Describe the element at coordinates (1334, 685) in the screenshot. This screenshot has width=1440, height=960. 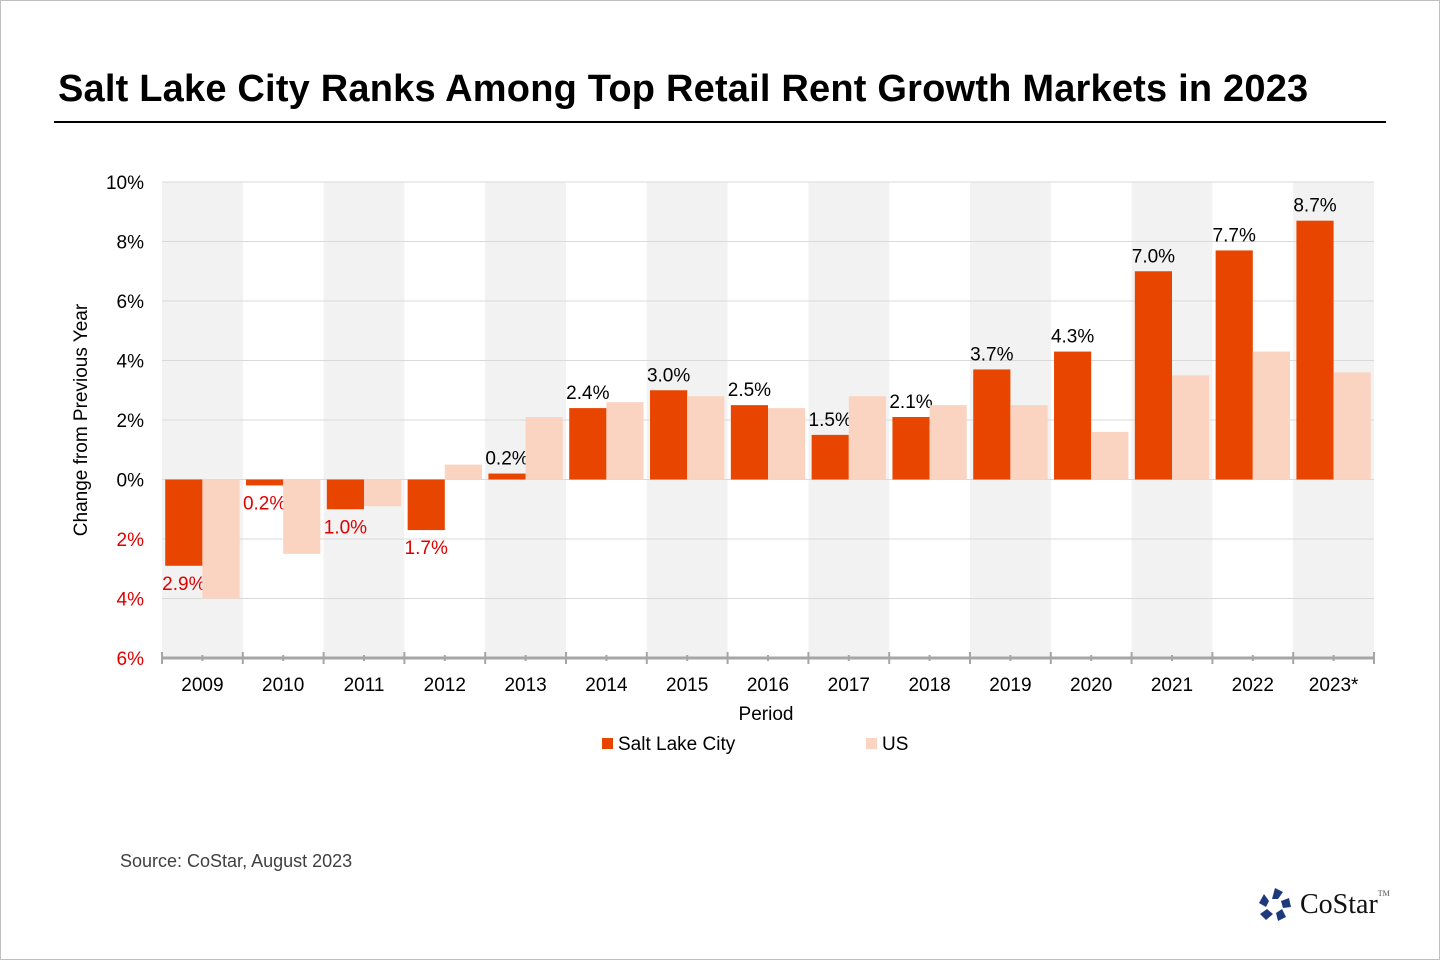
I see `x-tick-label: 2023*` at that location.